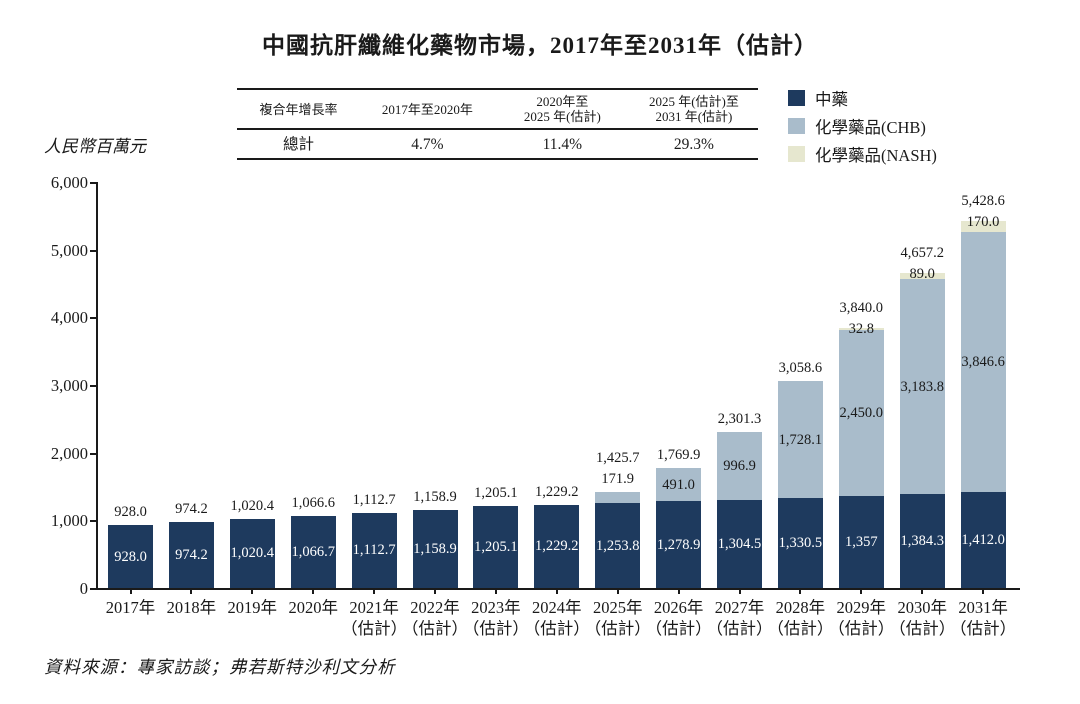  What do you see at coordinates (922, 541) in the screenshot?
I see `bar-value-zhongyao: 1,384.3` at bounding box center [922, 541].